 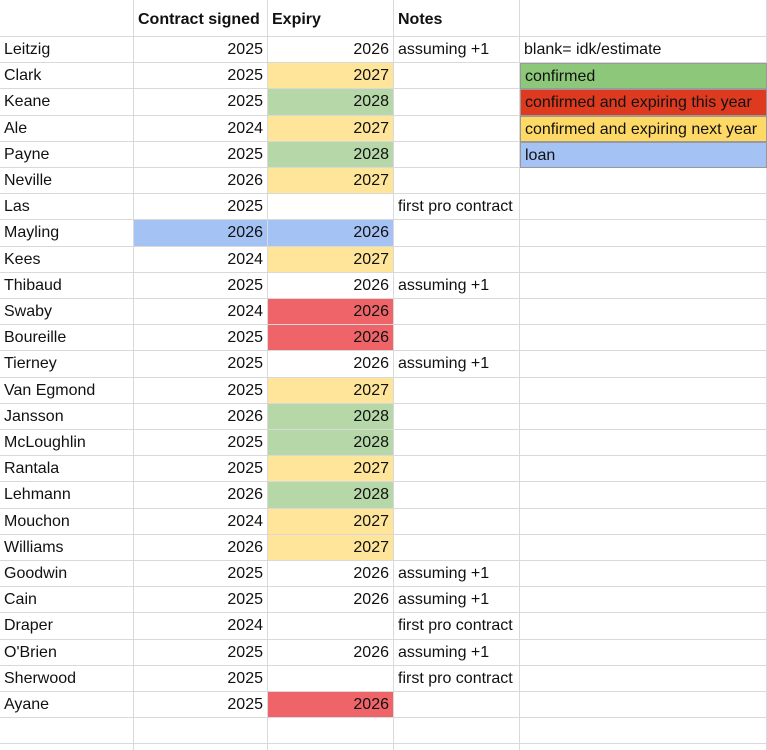 What do you see at coordinates (67, 652) in the screenshot?
I see `player-name: O'Brien` at bounding box center [67, 652].